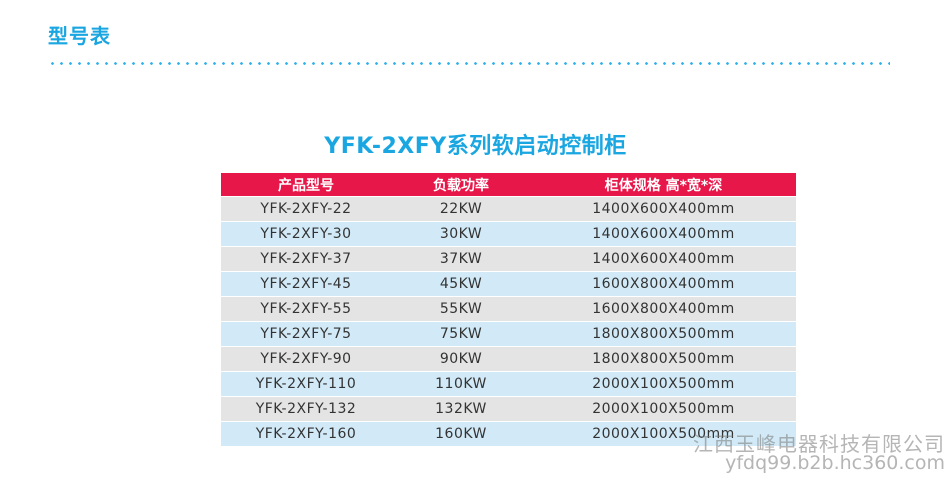 The height and width of the screenshot is (477, 951). Describe the element at coordinates (461, 209) in the screenshot. I see `cell-power: 22KW` at that location.